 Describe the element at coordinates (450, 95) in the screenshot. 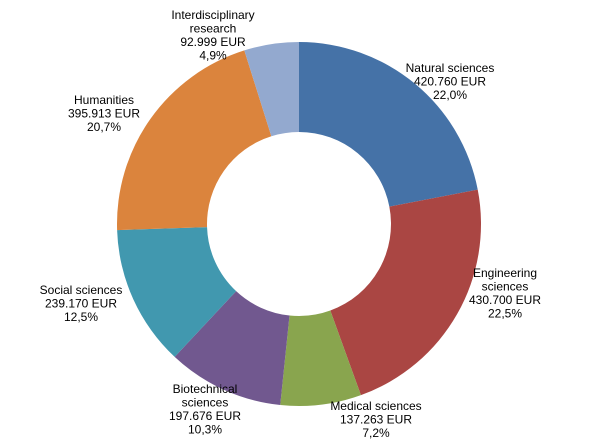

I see `label-percent: 22,0%` at that location.